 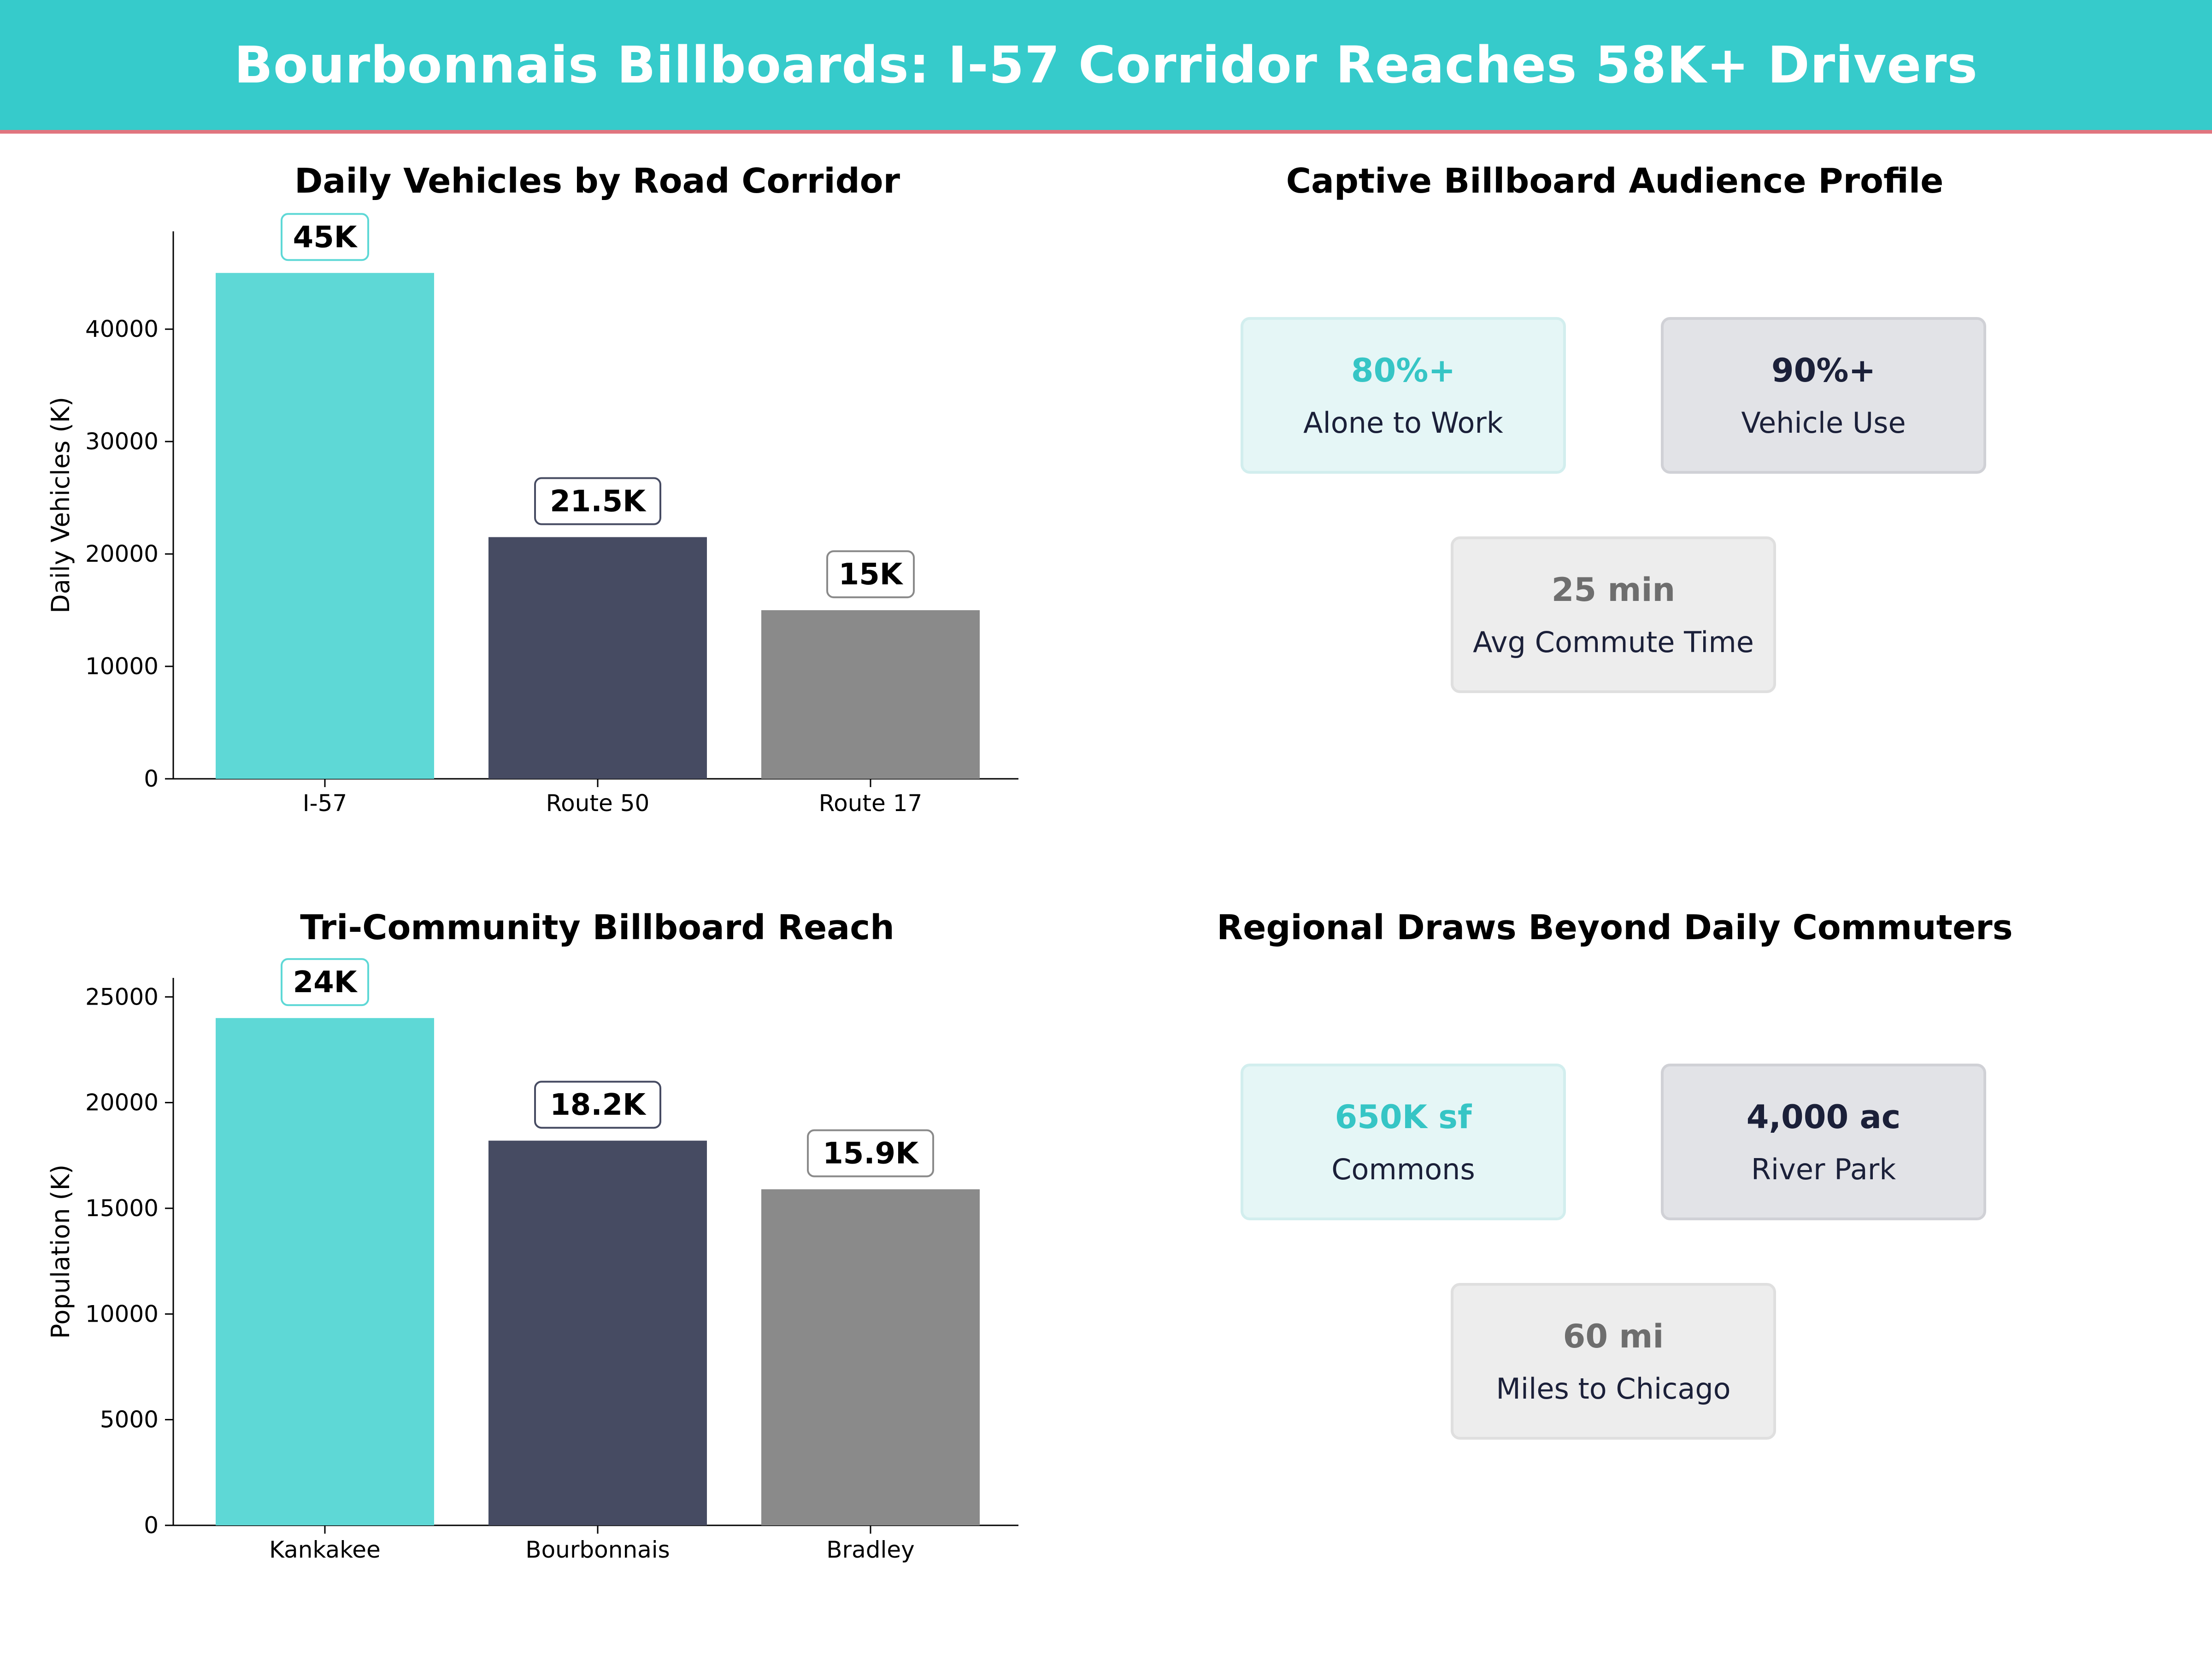 I want to click on stat-label: Vehicle Use, so click(x=1823, y=423).